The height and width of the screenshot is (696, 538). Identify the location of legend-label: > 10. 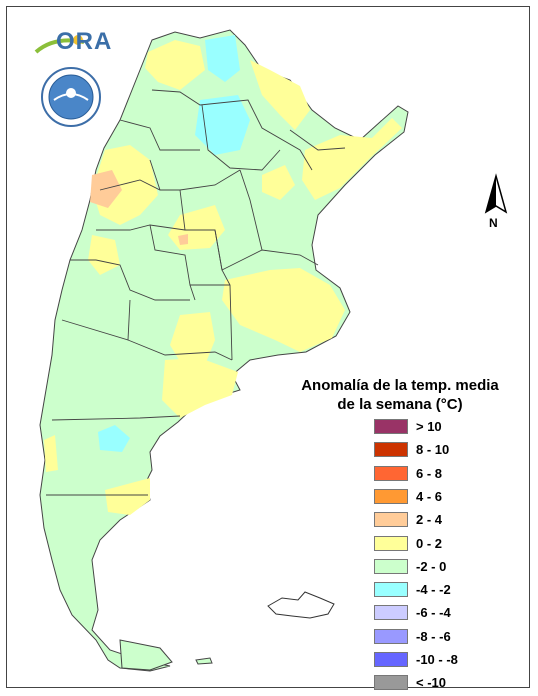
(429, 426).